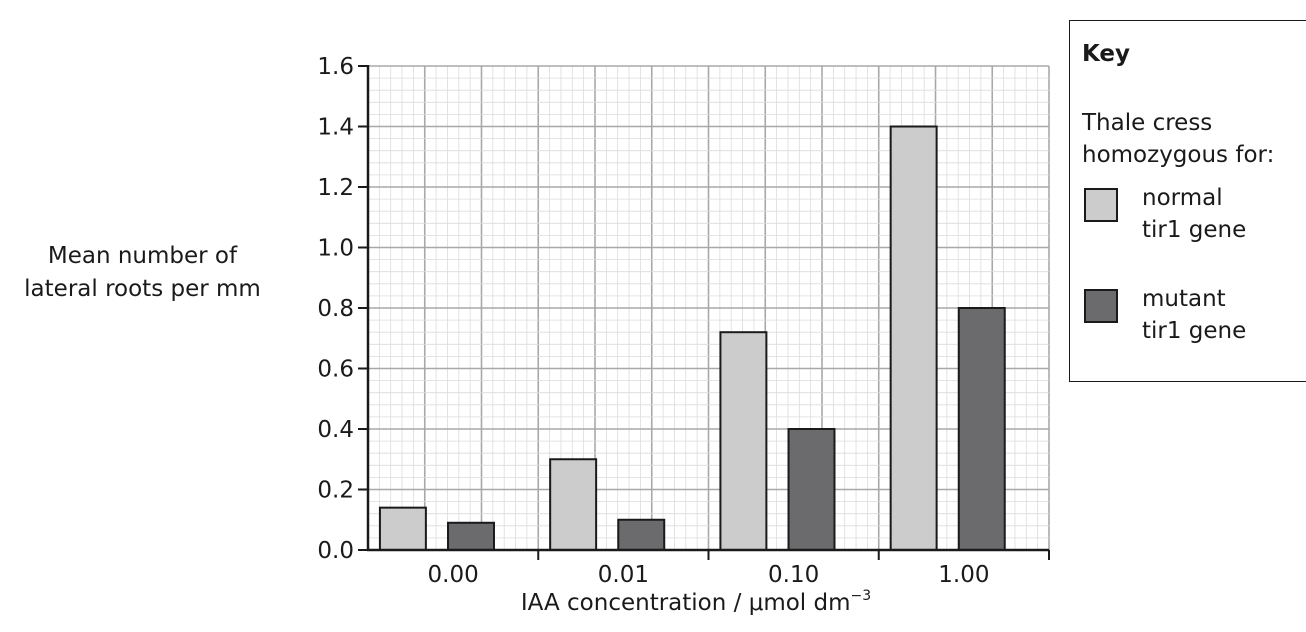  I want to click on legend-label-normal-line-1: normal, so click(1182, 198).